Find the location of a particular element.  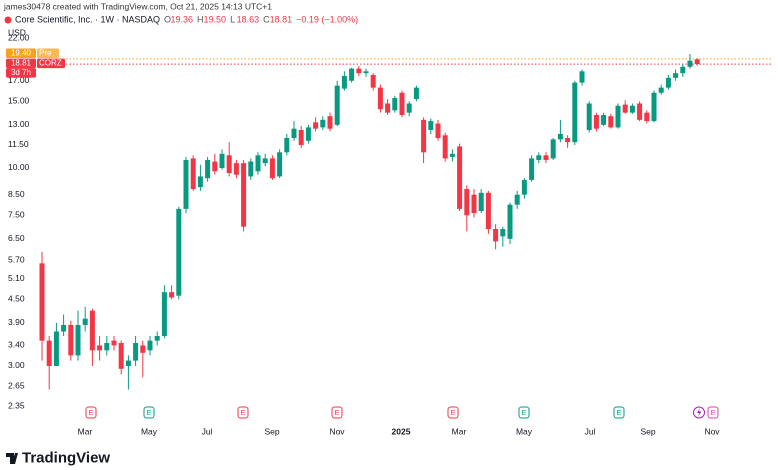

y-tick-label: 2.35 is located at coordinates (16, 405).